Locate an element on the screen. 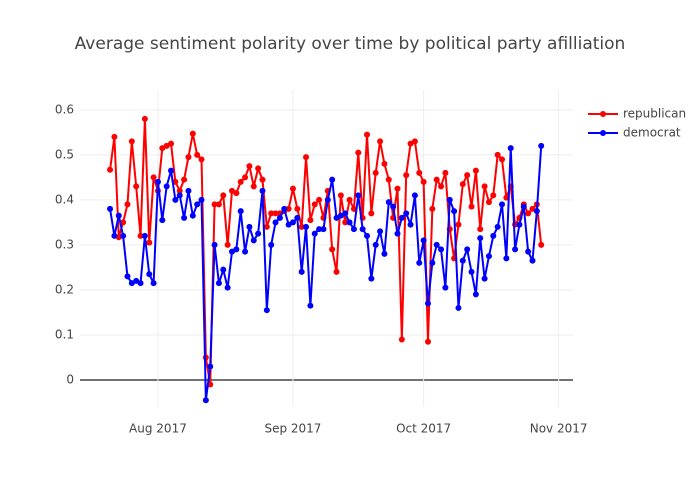 The height and width of the screenshot is (500, 700). legend-marker is located at coordinates (603, 114).